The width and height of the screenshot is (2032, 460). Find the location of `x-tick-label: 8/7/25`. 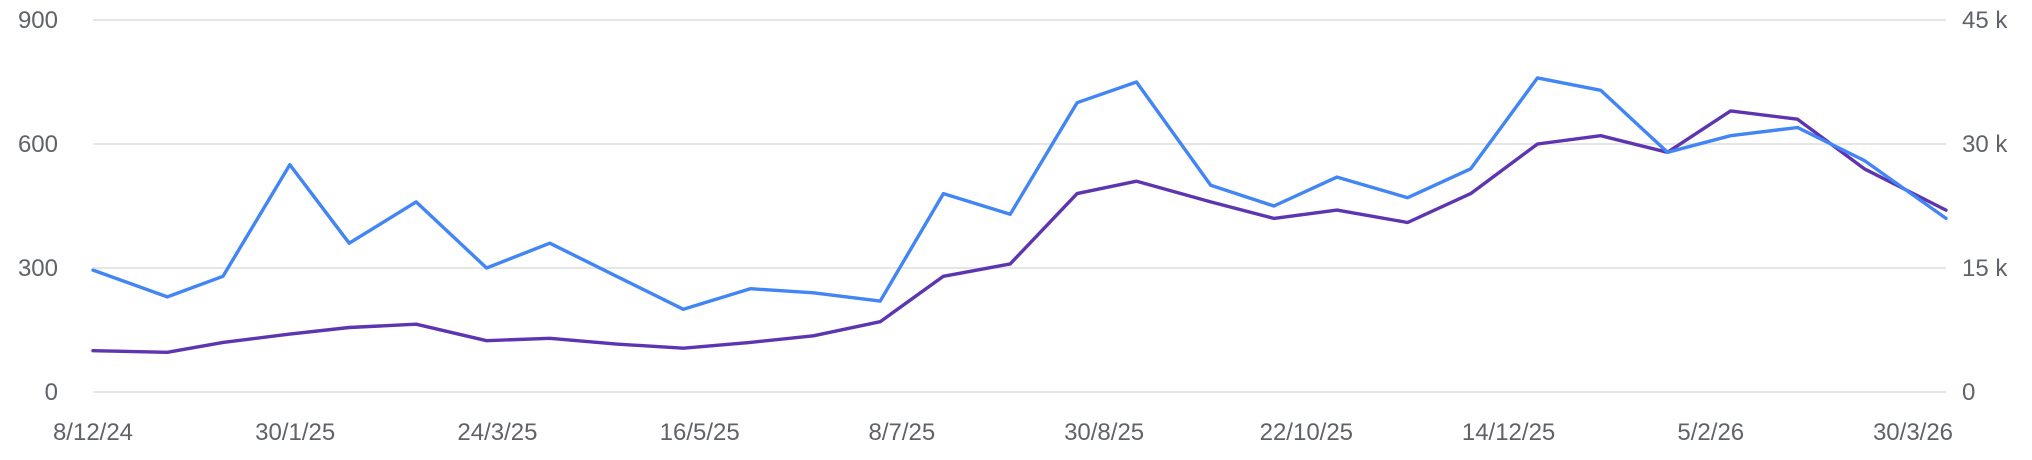

x-tick-label: 8/7/25 is located at coordinates (902, 432).